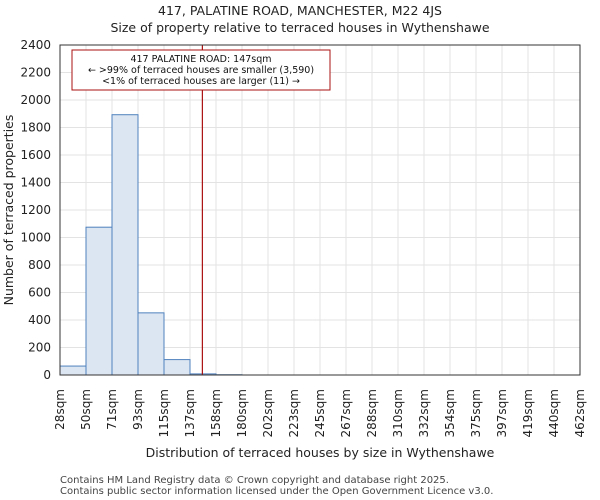 The image size is (600, 500). Describe the element at coordinates (242, 413) in the screenshot. I see `x-tick-label-180sqm: 180sqm` at that location.